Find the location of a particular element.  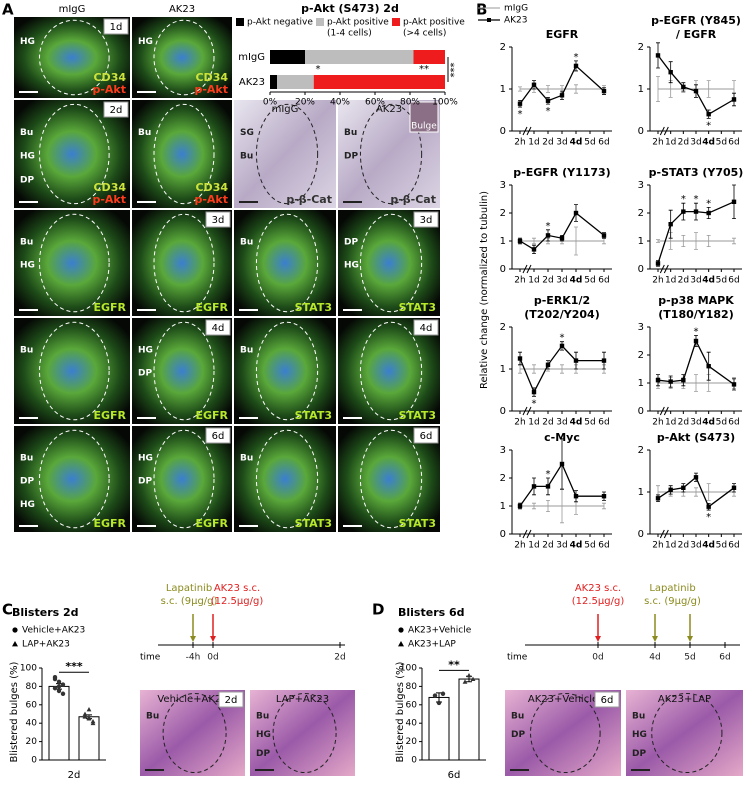

y-tick-label: 80 is located at coordinates (32, 687).